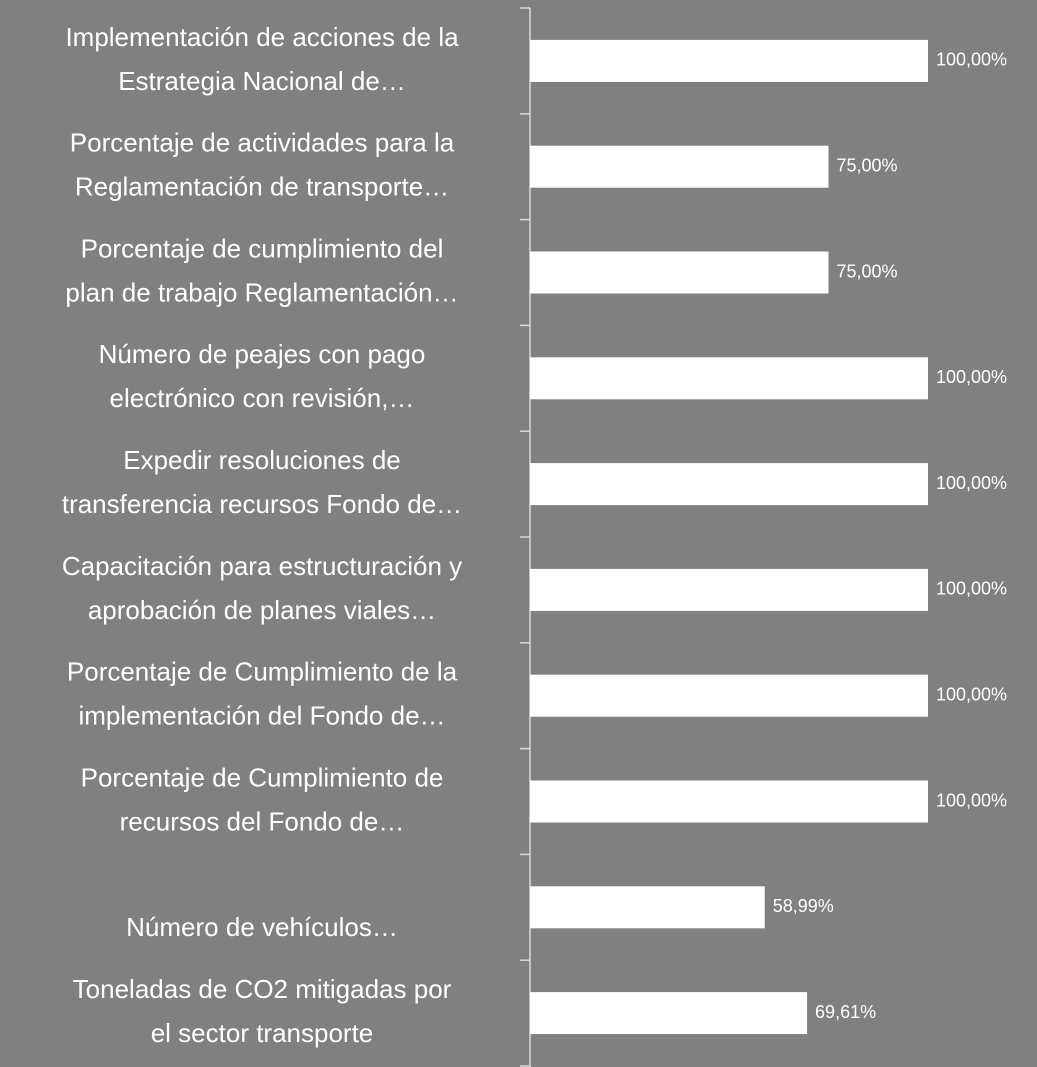 Image resolution: width=1037 pixels, height=1067 pixels. Describe the element at coordinates (262, 777) in the screenshot. I see `category-label: Porcentaje de Cumplimiento de` at that location.